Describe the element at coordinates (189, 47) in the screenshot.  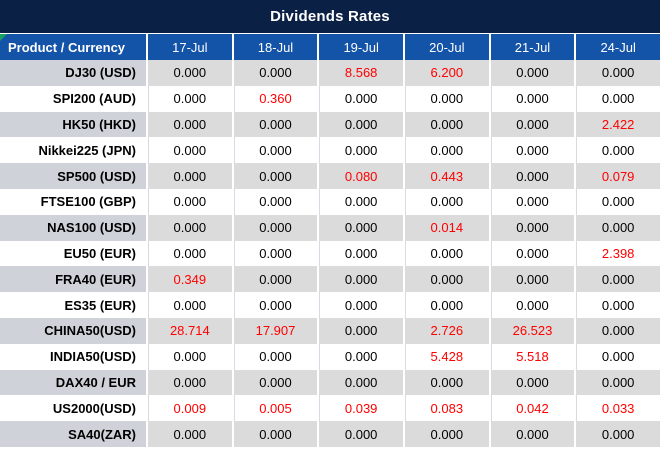
I see `column-header-date: 17-Jul` at that location.